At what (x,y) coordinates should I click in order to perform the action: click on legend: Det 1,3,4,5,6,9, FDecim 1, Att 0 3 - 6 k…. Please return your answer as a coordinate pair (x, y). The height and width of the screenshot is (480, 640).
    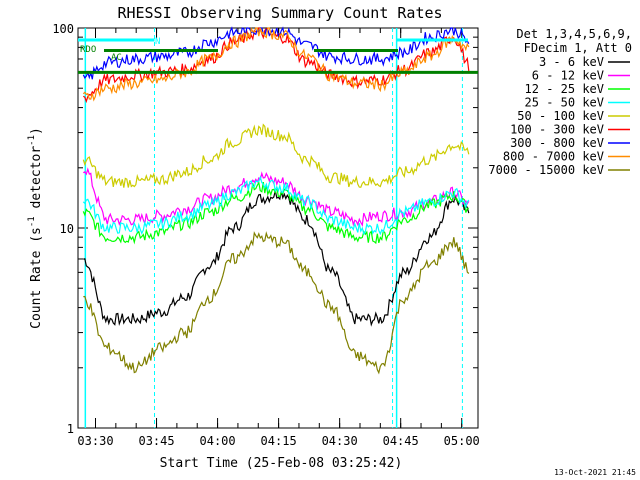
    Looking at the image, I should click on (560, 102).